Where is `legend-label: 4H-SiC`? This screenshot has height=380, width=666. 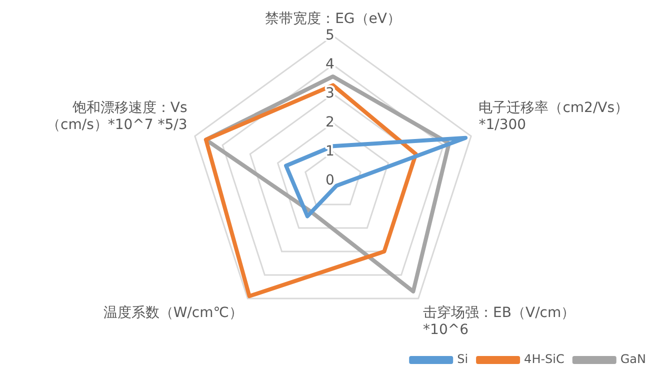 legend-label: 4H-SiC is located at coordinates (544, 359).